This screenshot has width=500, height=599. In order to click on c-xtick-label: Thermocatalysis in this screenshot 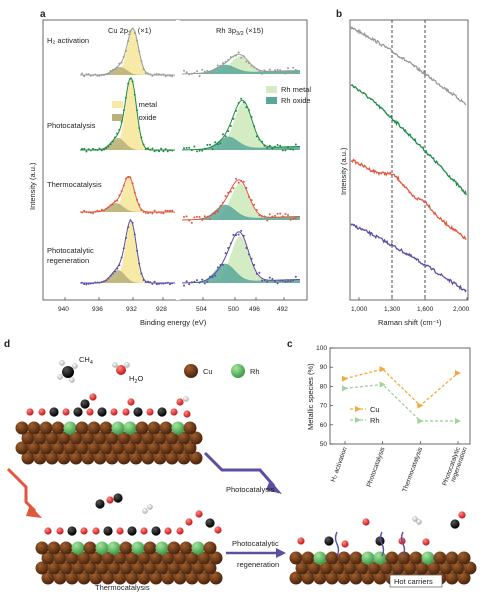, I will do `click(412, 470)`.